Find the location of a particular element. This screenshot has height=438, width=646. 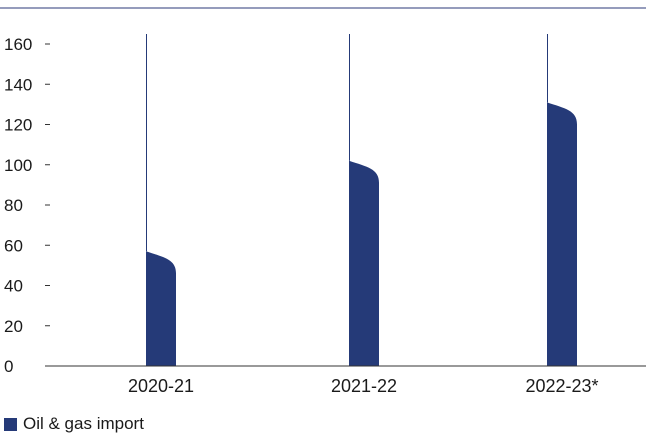

y-tick-label: 160 is located at coordinates (18, 44).